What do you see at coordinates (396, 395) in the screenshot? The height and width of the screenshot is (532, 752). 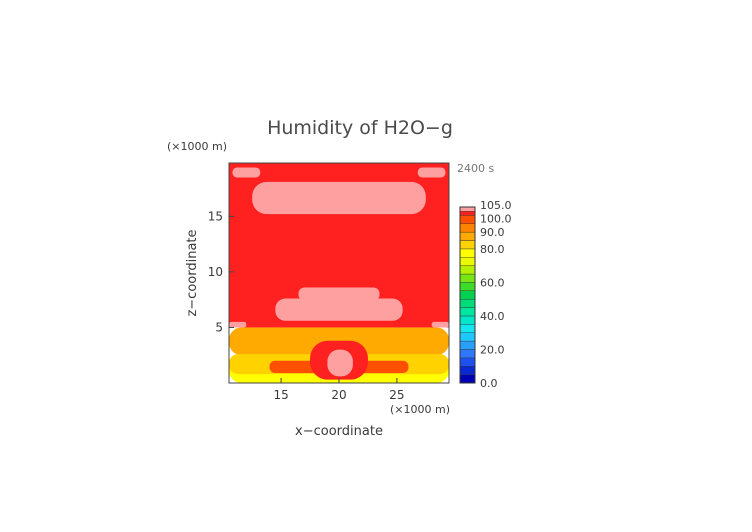 I see `x-tick-label: 25` at bounding box center [396, 395].